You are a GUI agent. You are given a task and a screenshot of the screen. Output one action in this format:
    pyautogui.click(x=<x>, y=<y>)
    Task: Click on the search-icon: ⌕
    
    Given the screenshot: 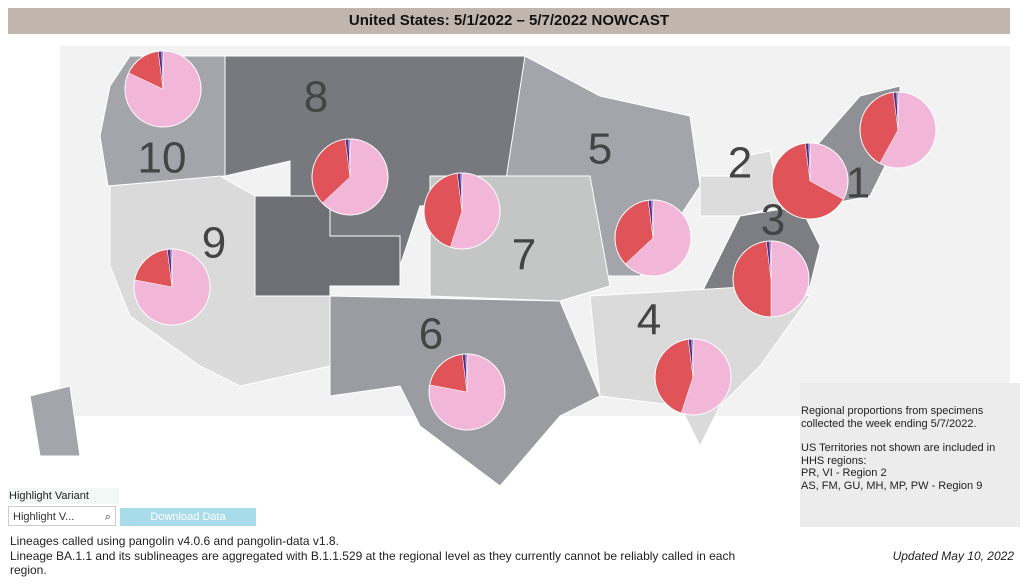 What is the action you would take?
    pyautogui.click(x=107, y=517)
    